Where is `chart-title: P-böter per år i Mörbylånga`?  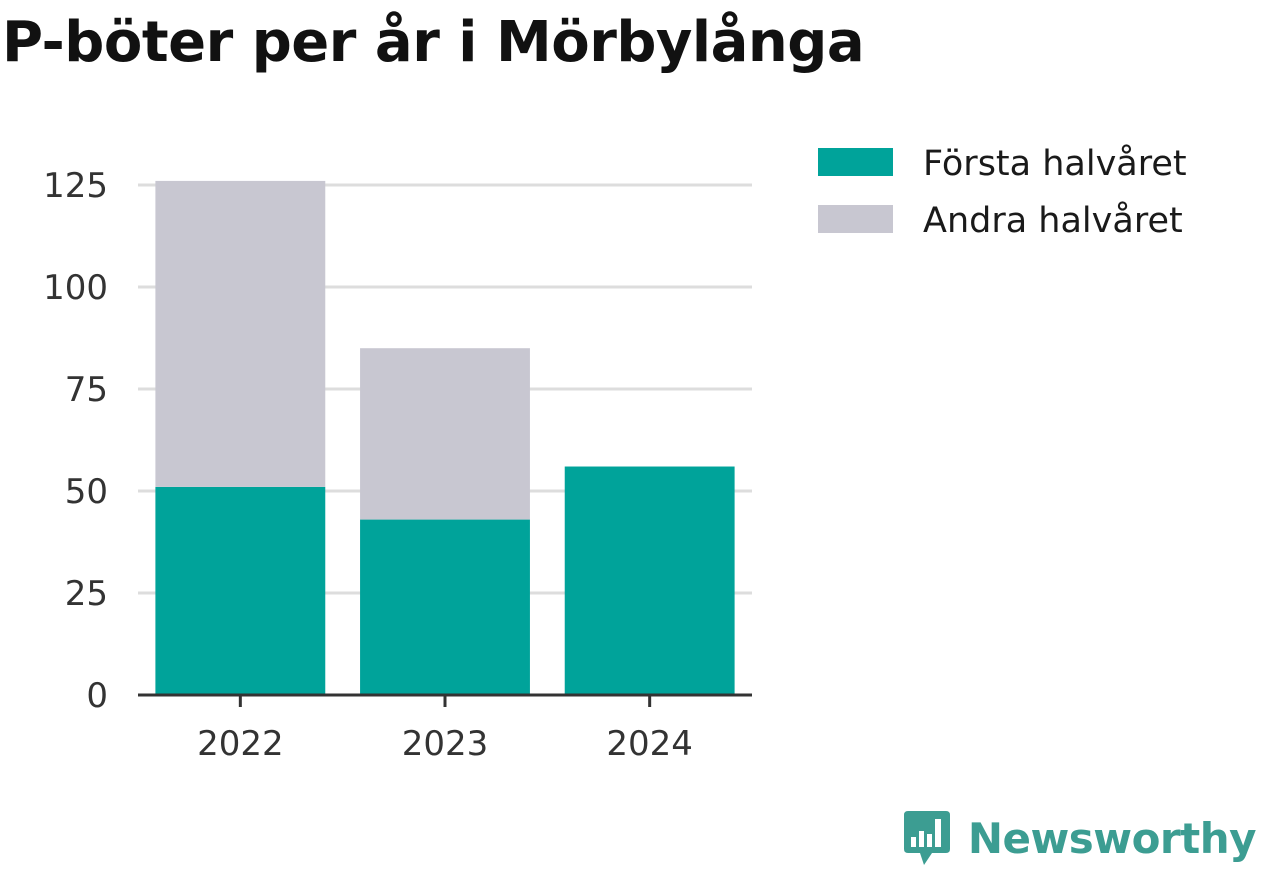
chart-title: P-böter per år i Mörbylånga is located at coordinates (433, 42).